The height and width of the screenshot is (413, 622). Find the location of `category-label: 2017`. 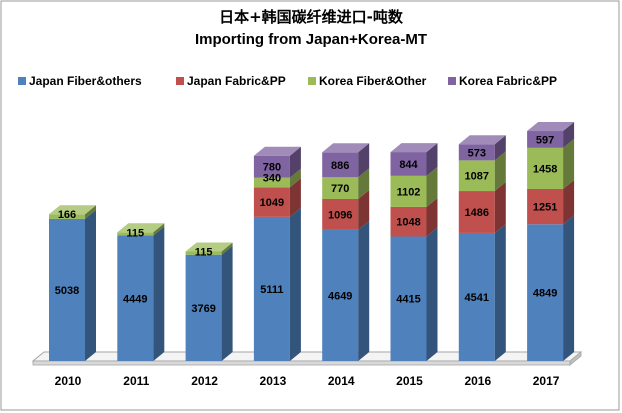

category-label: 2017 is located at coordinates (546, 381).